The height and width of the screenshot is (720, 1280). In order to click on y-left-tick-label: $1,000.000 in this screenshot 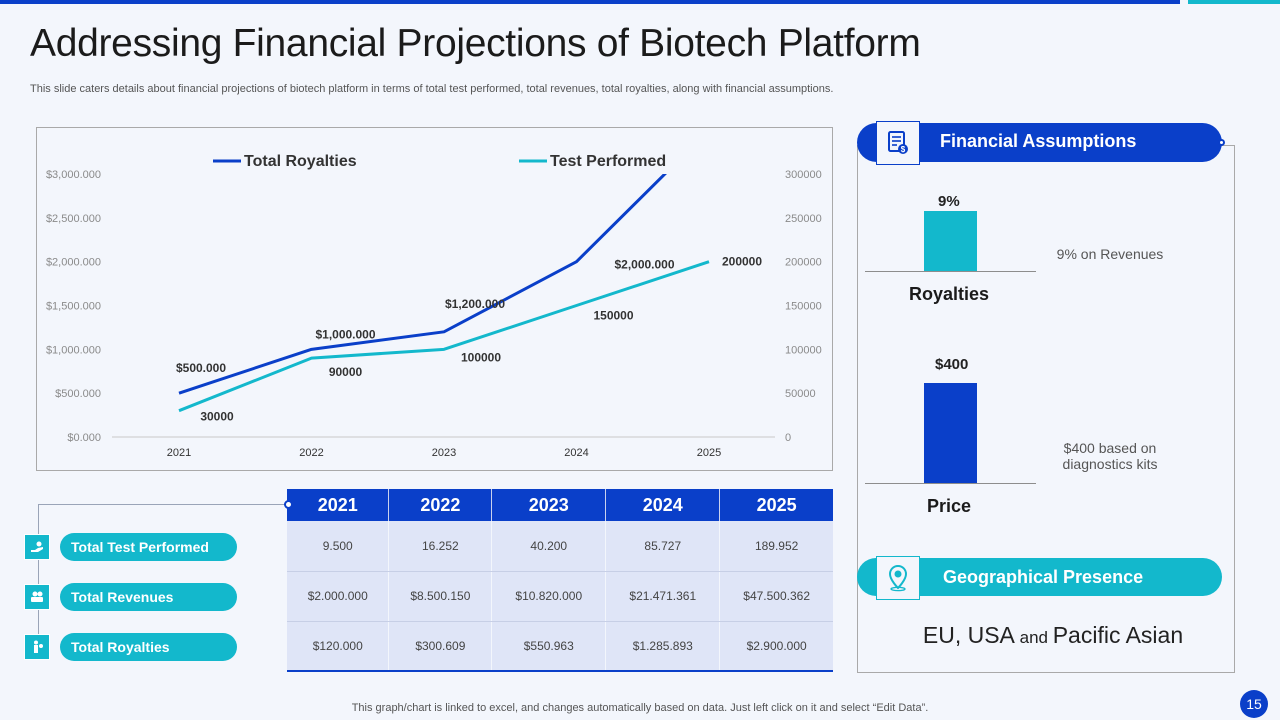, I will do `click(73, 350)`.